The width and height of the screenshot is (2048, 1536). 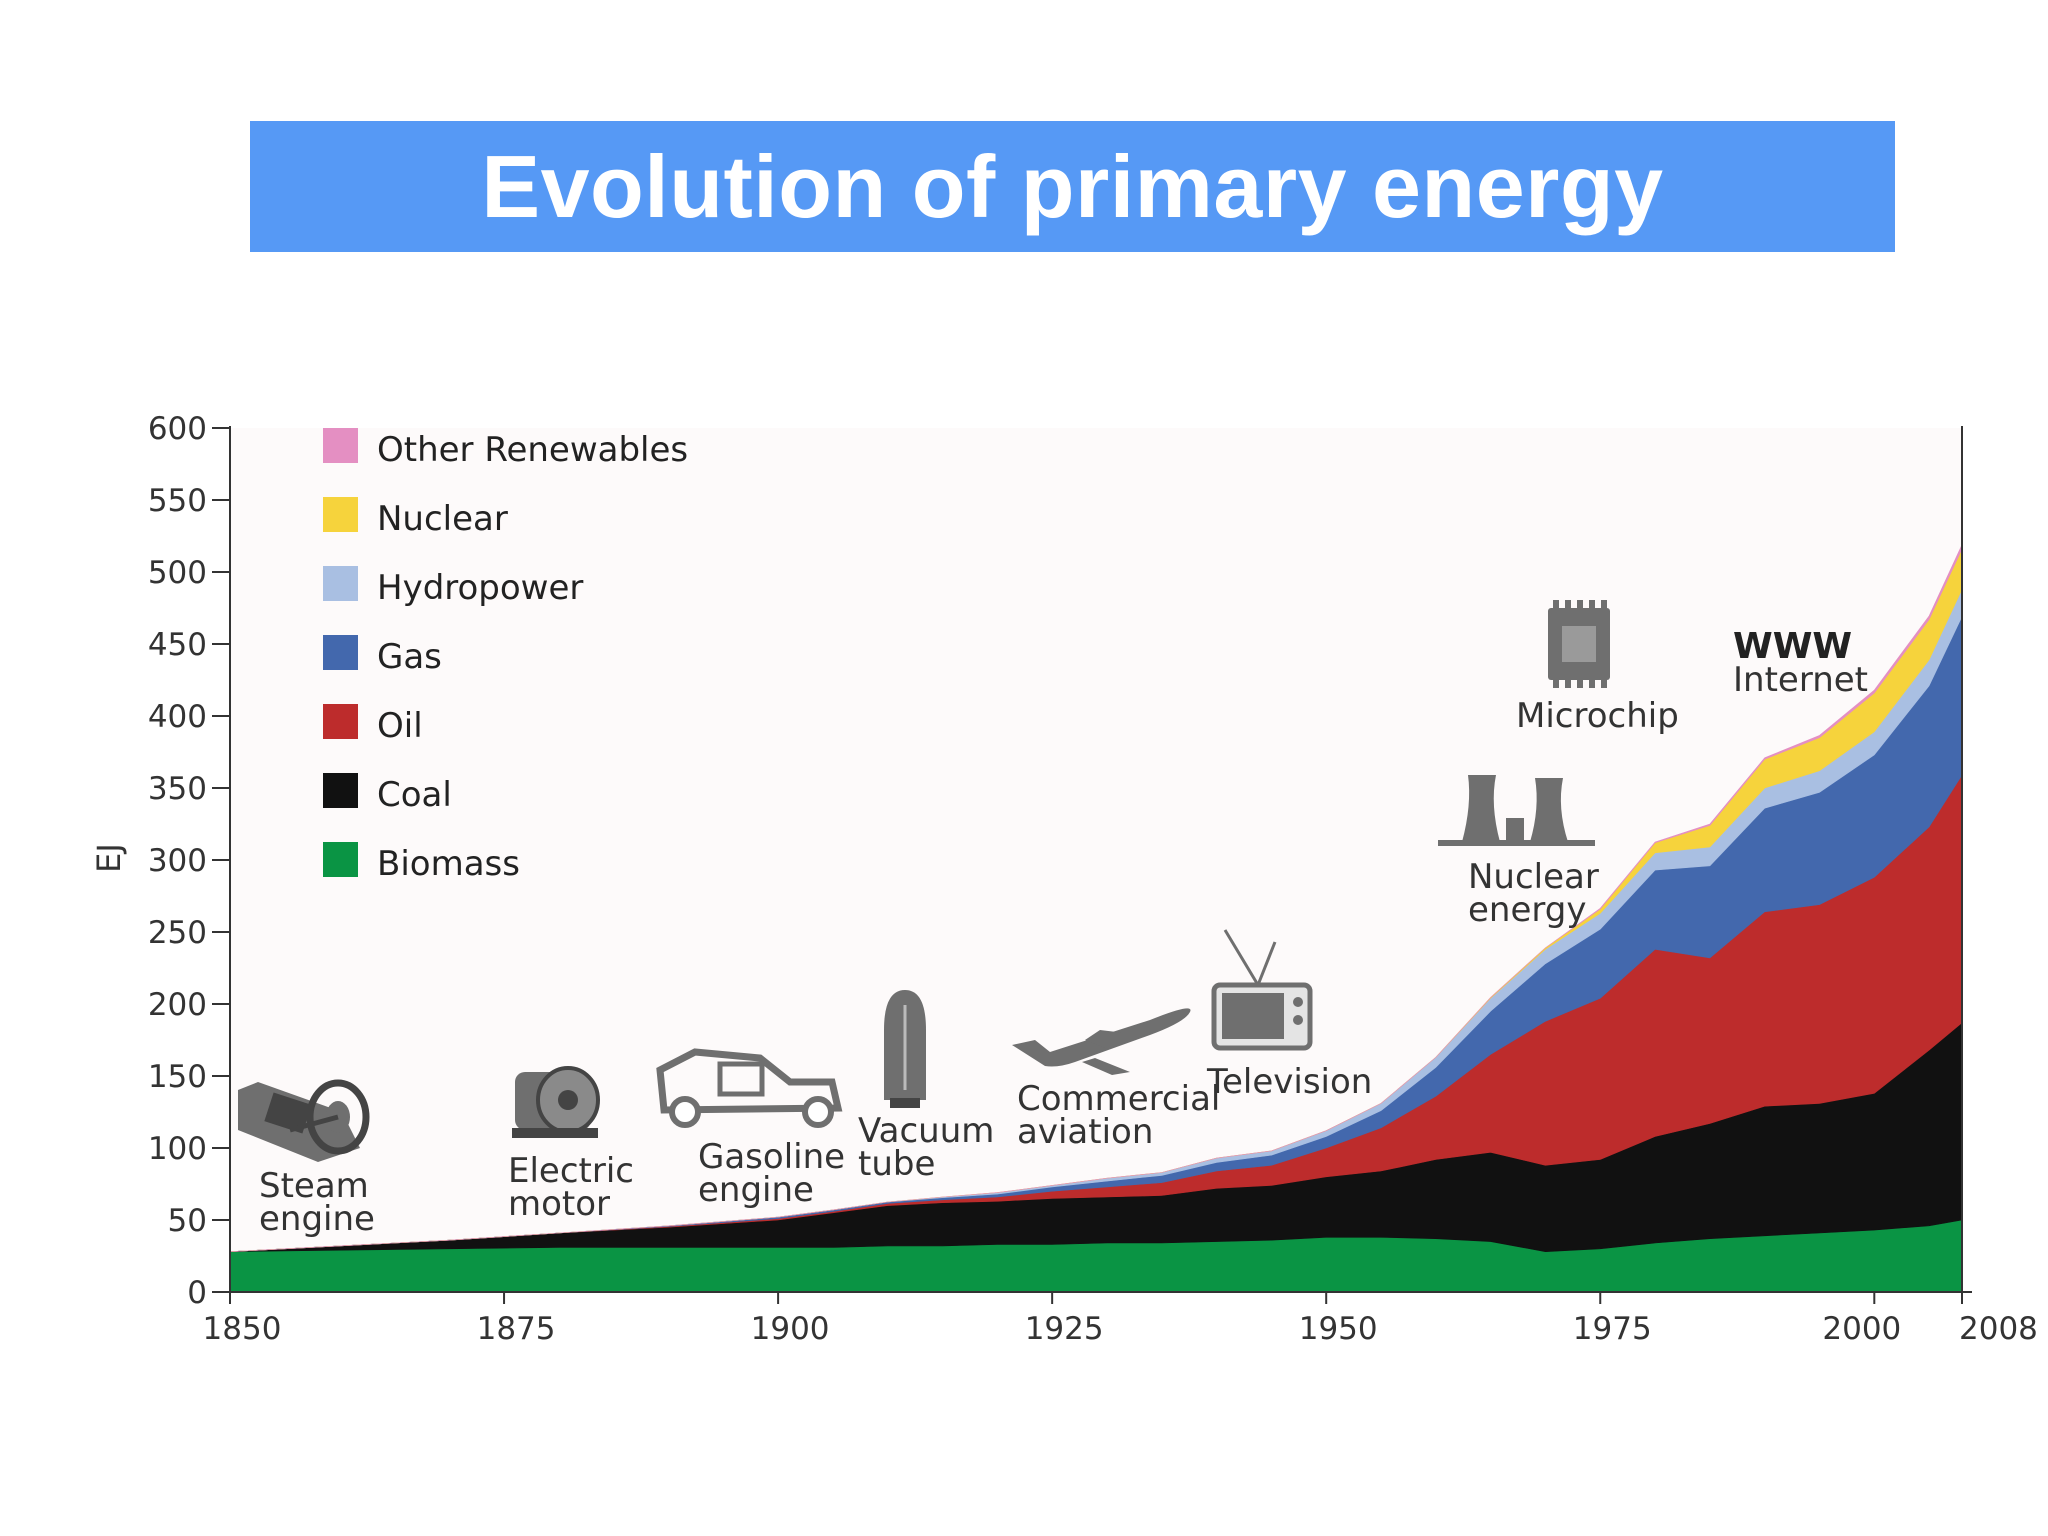 What do you see at coordinates (177, 501) in the screenshot?
I see `y-tick-label: 550` at bounding box center [177, 501].